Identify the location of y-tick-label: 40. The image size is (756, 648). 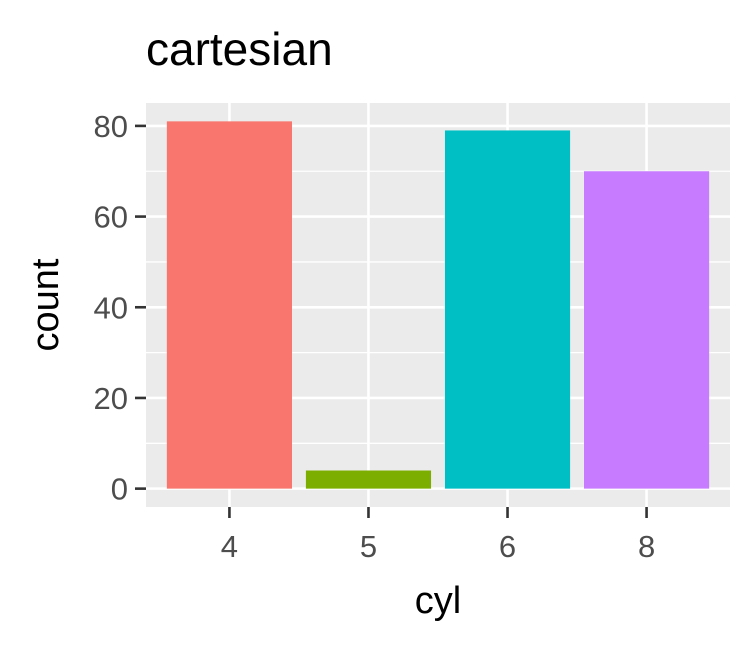
(111, 307).